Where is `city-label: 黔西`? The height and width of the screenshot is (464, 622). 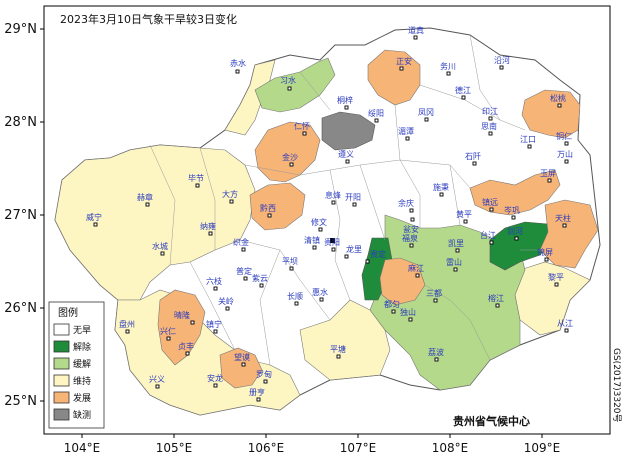
city-label: 黔西 is located at coordinates (268, 208).